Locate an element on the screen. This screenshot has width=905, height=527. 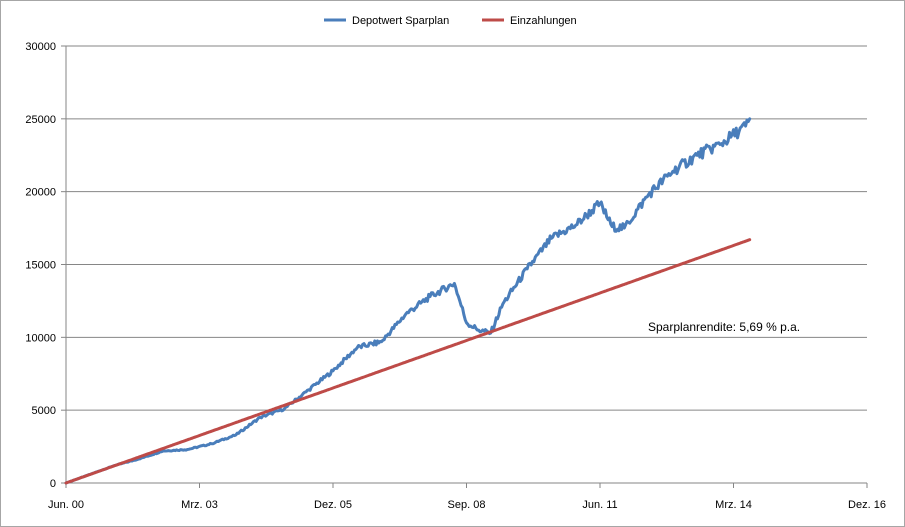
x-tick-label: Mrz. 14 is located at coordinates (733, 505).